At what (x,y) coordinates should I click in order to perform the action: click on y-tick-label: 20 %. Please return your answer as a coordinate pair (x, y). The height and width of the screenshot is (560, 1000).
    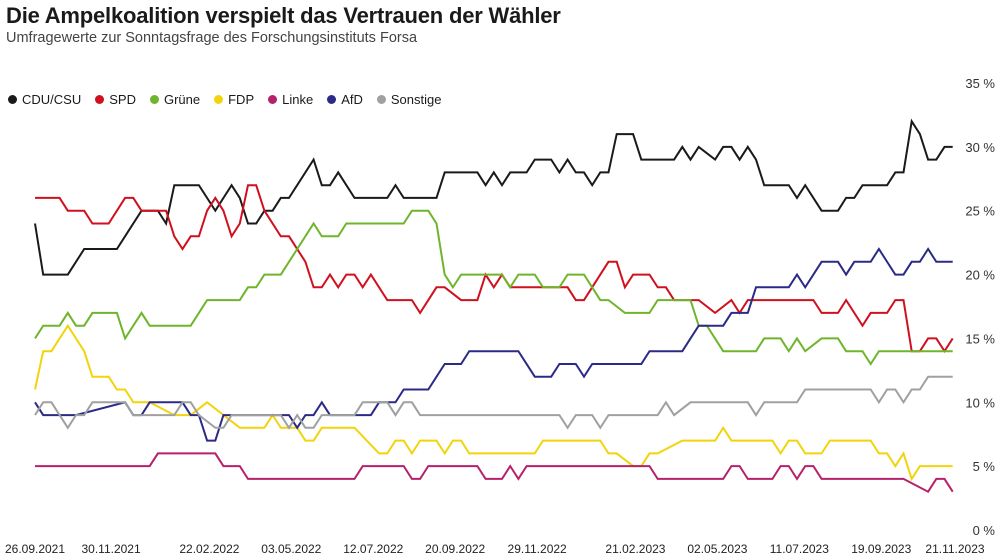
    Looking at the image, I should click on (980, 275).